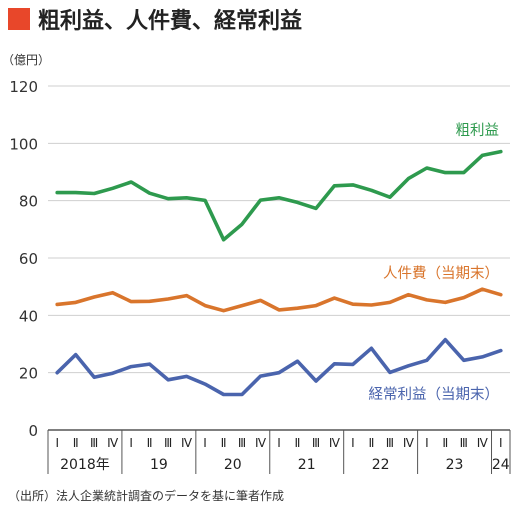 The width and height of the screenshot is (520, 524). I want to click on unit-label: （億円）, so click(26, 60).